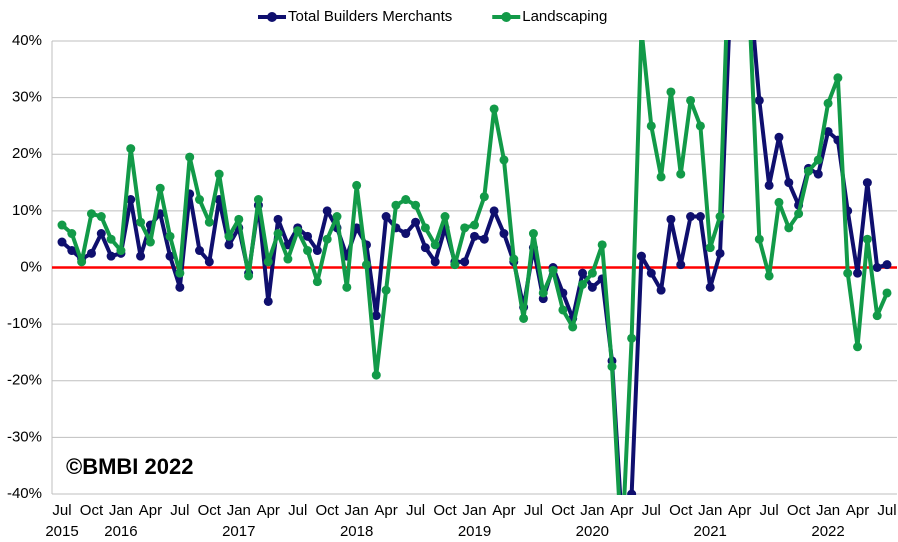  What do you see at coordinates (27, 40) in the screenshot?
I see `y-tick-label: 40%` at bounding box center [27, 40].